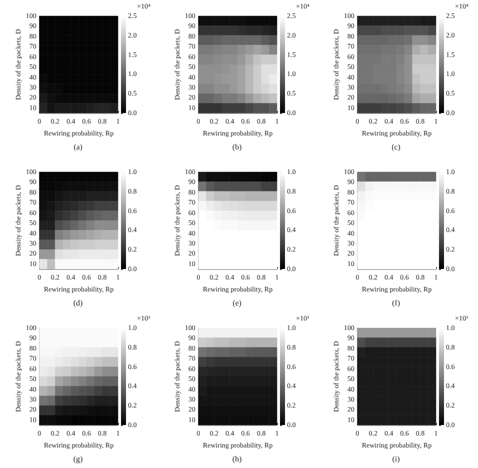  What do you see at coordinates (237, 303) in the screenshot?
I see `text: (e)` at bounding box center [237, 303].